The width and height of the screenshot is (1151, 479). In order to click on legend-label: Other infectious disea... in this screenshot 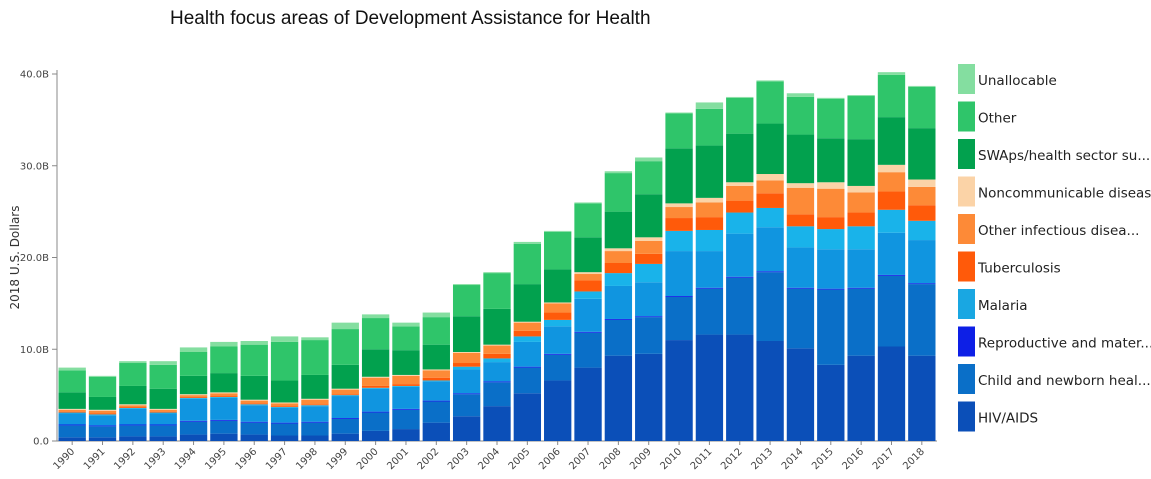, I will do `click(1058, 231)`.